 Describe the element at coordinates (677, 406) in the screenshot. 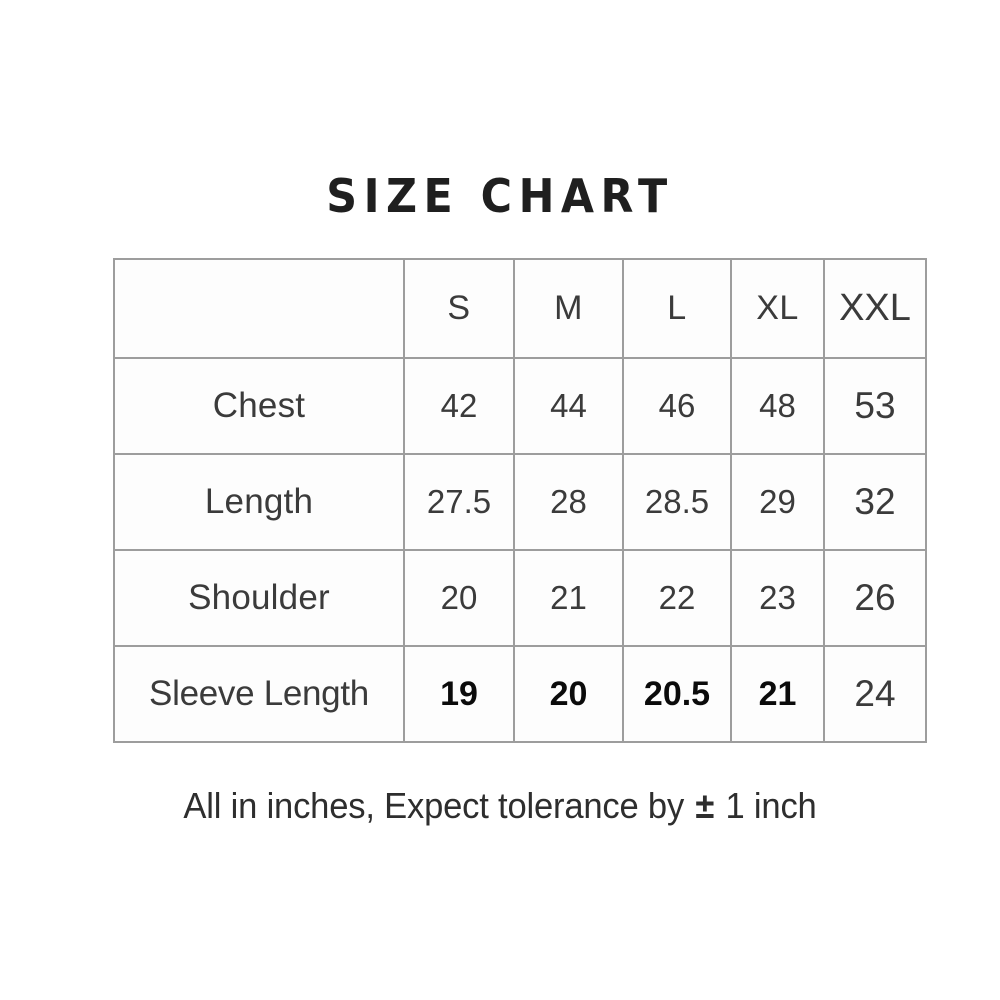

I see `cell-chest-l: 46` at that location.